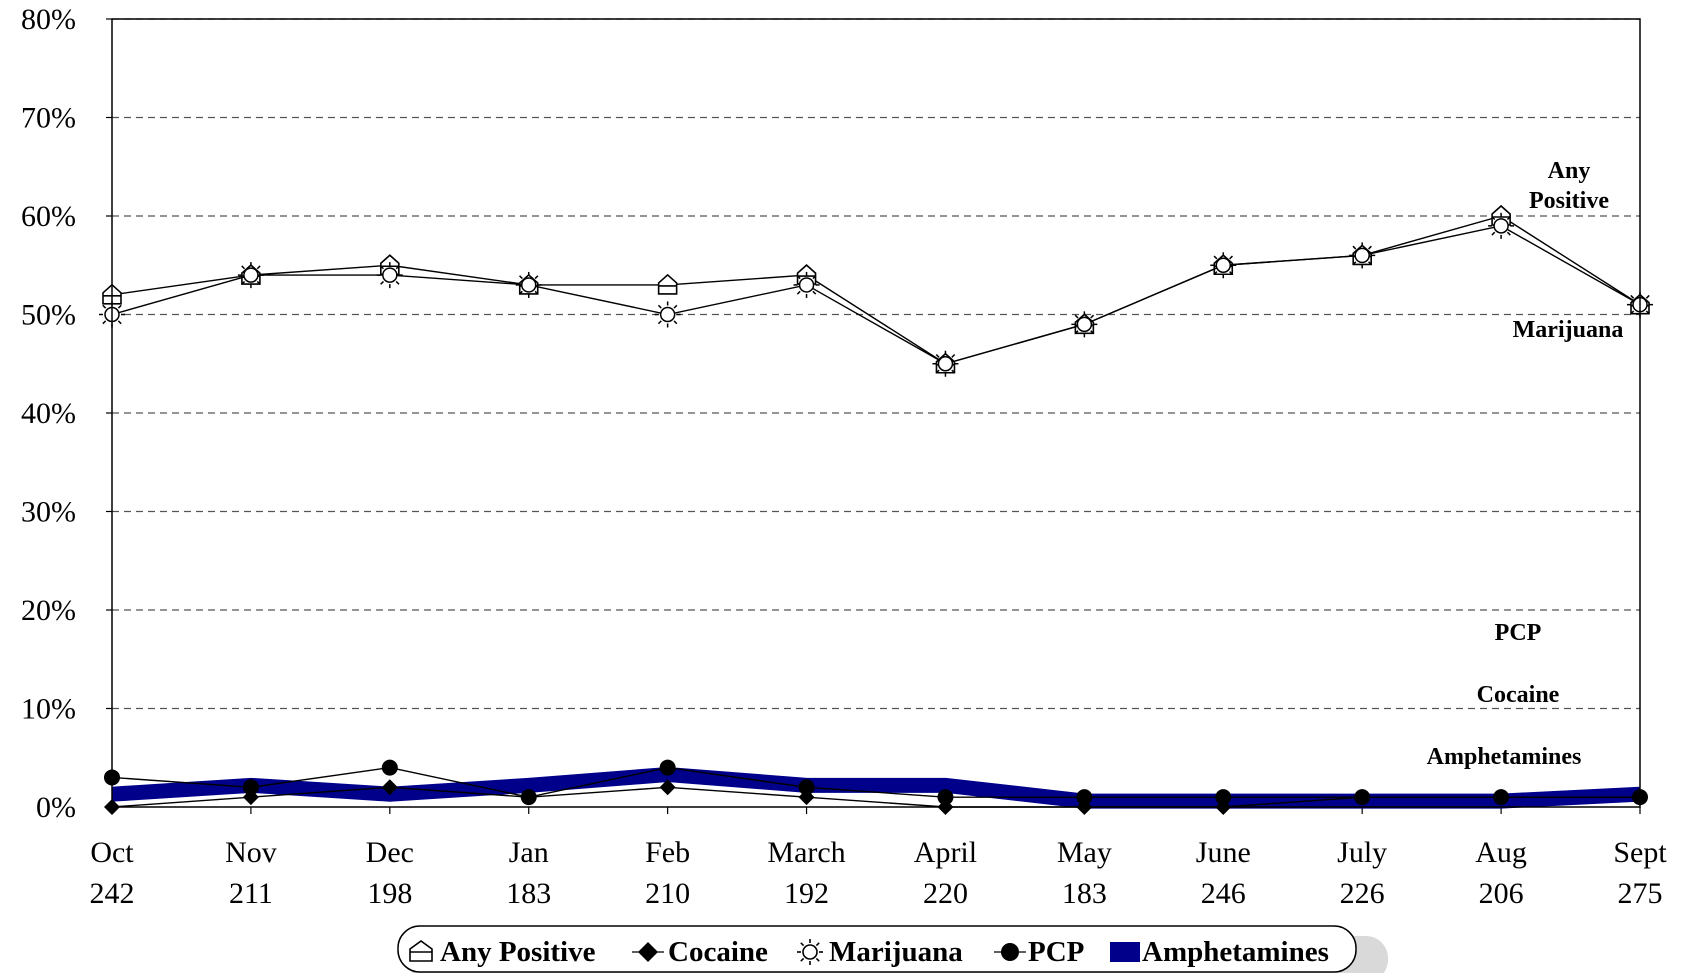 This screenshot has height=973, width=1687. Describe the element at coordinates (806, 852) in the screenshot. I see `x-tick-label: March` at that location.